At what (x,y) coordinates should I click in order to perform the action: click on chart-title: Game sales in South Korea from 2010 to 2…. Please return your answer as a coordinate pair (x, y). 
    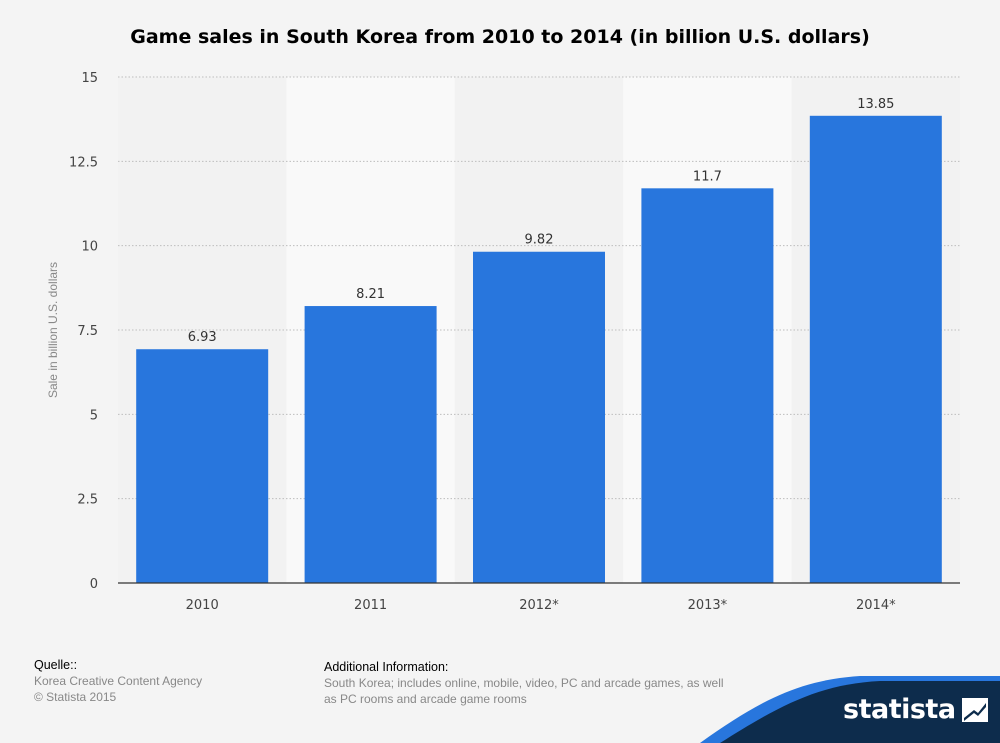
    Looking at the image, I should click on (500, 37).